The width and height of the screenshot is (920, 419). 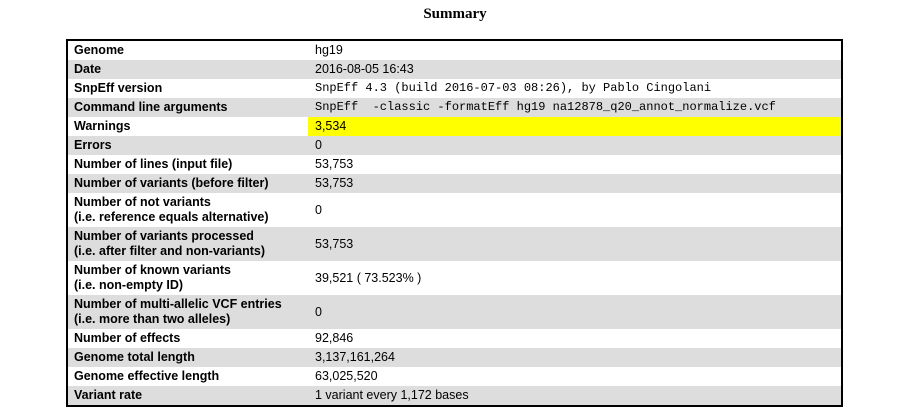 I want to click on row-label-line1: Number of known variants, so click(x=152, y=270).